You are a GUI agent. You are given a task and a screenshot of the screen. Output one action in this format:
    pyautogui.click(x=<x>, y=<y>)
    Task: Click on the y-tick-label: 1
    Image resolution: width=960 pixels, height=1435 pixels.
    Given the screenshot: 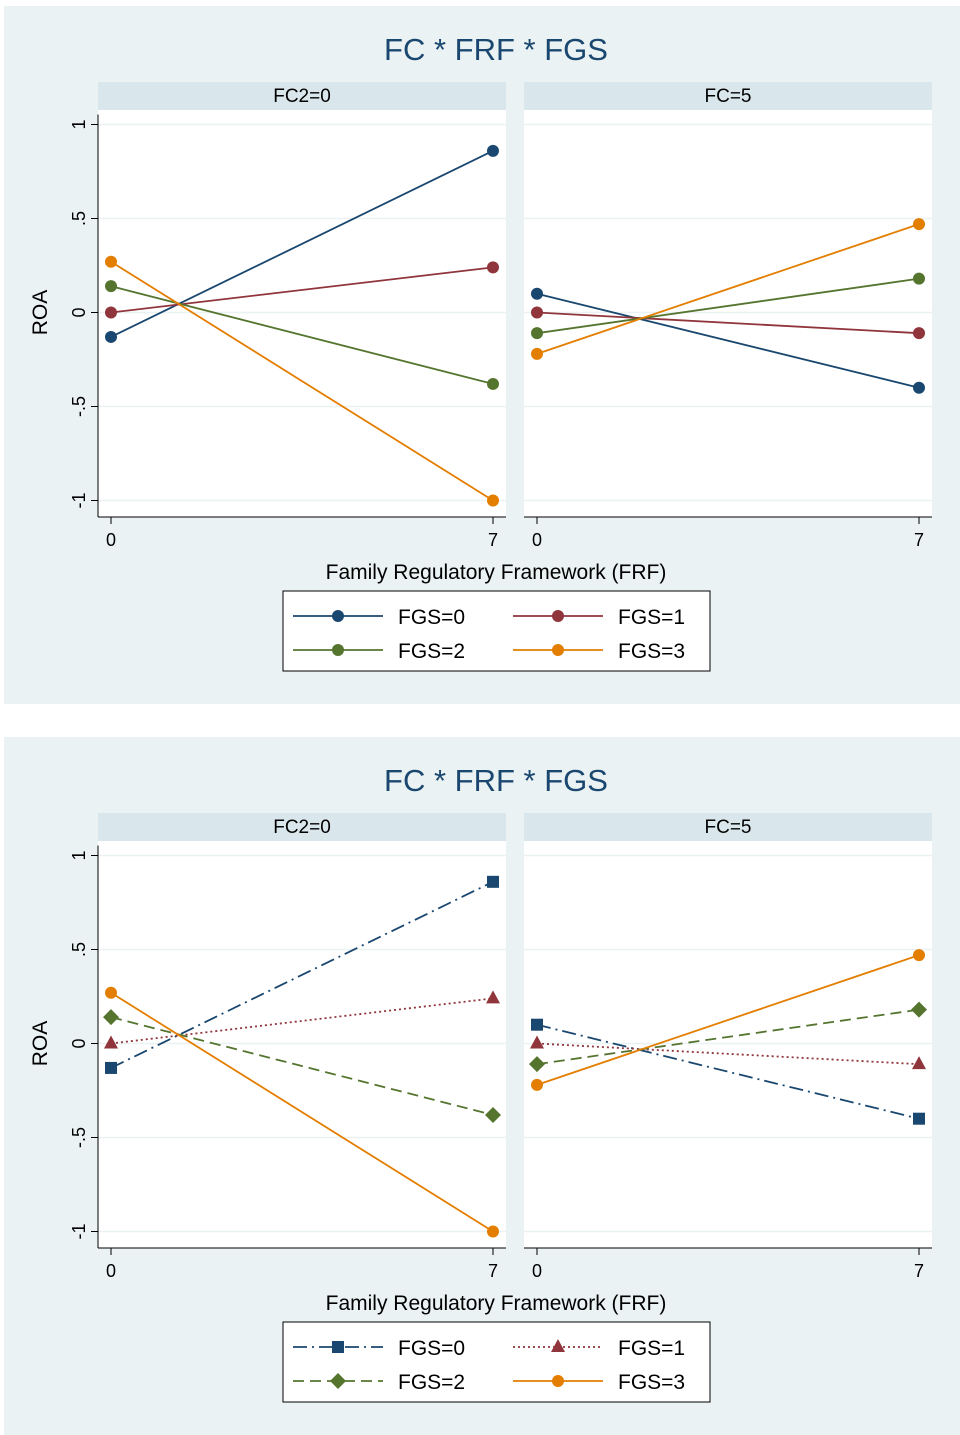 What is the action you would take?
    pyautogui.click(x=79, y=124)
    